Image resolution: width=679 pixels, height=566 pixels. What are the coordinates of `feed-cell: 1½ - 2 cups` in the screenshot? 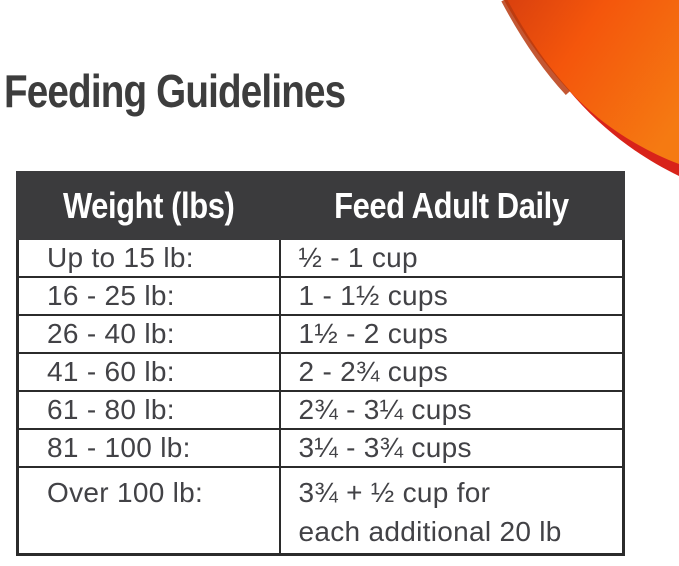 It's located at (451, 333).